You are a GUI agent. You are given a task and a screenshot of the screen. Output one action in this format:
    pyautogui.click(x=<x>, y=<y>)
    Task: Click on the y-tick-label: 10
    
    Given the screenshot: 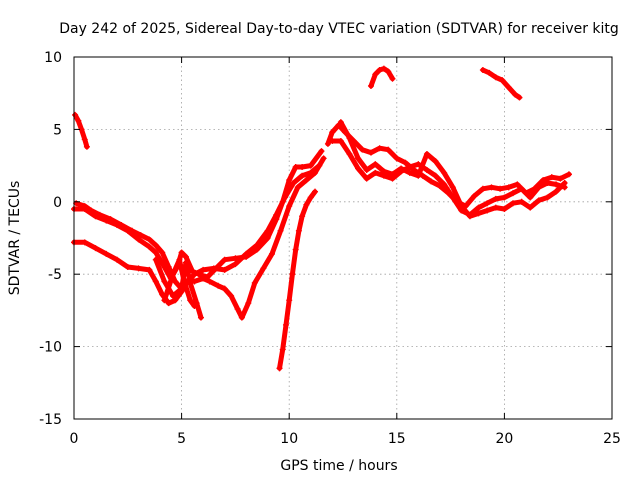 What is the action you would take?
    pyautogui.click(x=53, y=58)
    